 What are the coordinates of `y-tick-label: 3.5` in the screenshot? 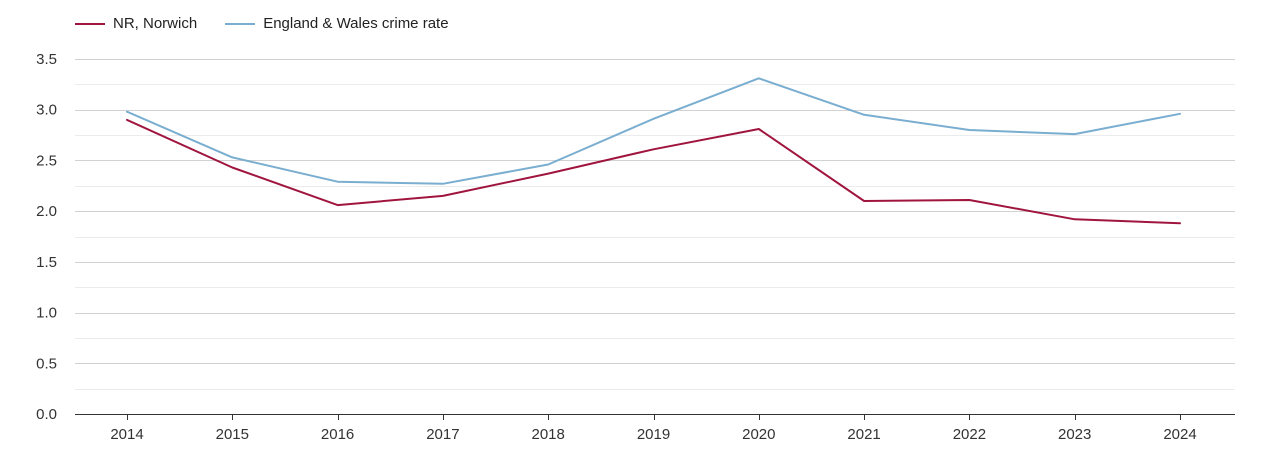 It's located at (46, 59).